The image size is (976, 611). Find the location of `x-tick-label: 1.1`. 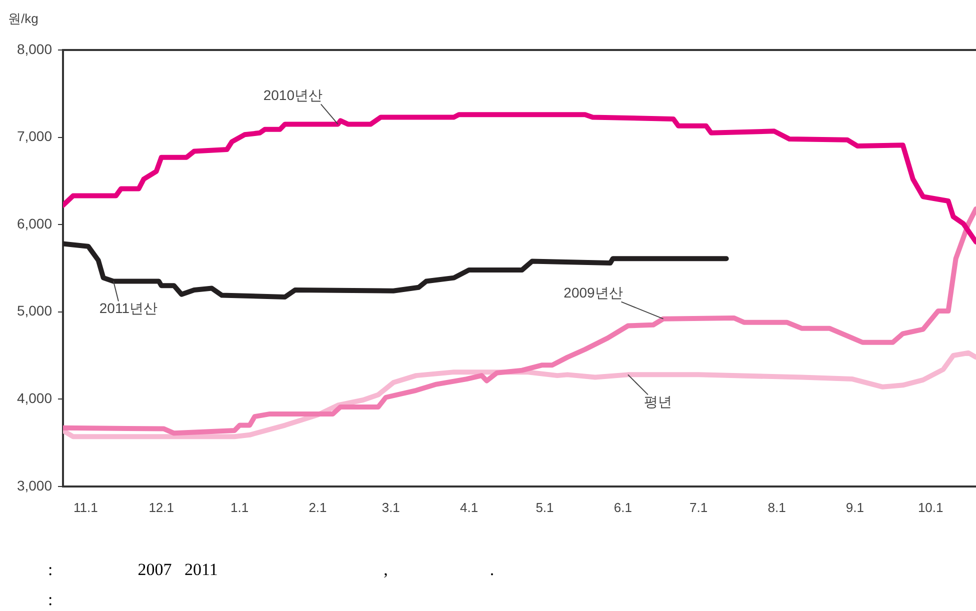

x-tick-label: 1.1 is located at coordinates (239, 507).